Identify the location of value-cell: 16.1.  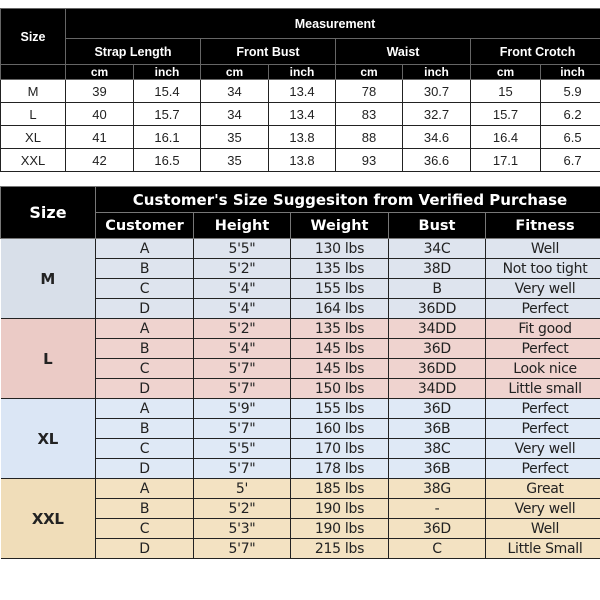
(167, 137).